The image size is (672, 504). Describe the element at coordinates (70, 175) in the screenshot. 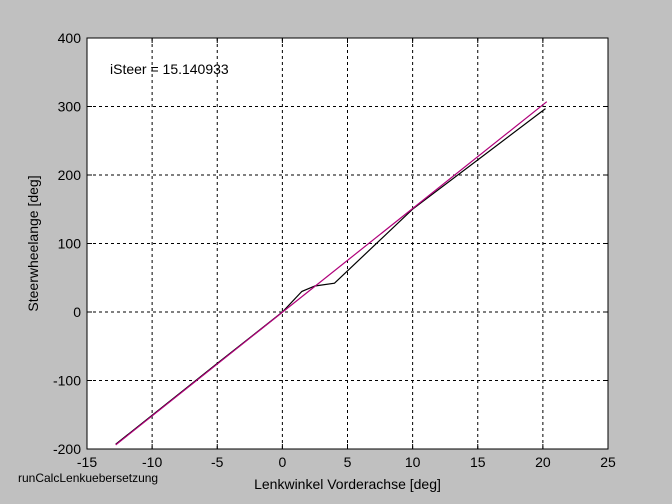

I see `y-tick-label: 200` at that location.